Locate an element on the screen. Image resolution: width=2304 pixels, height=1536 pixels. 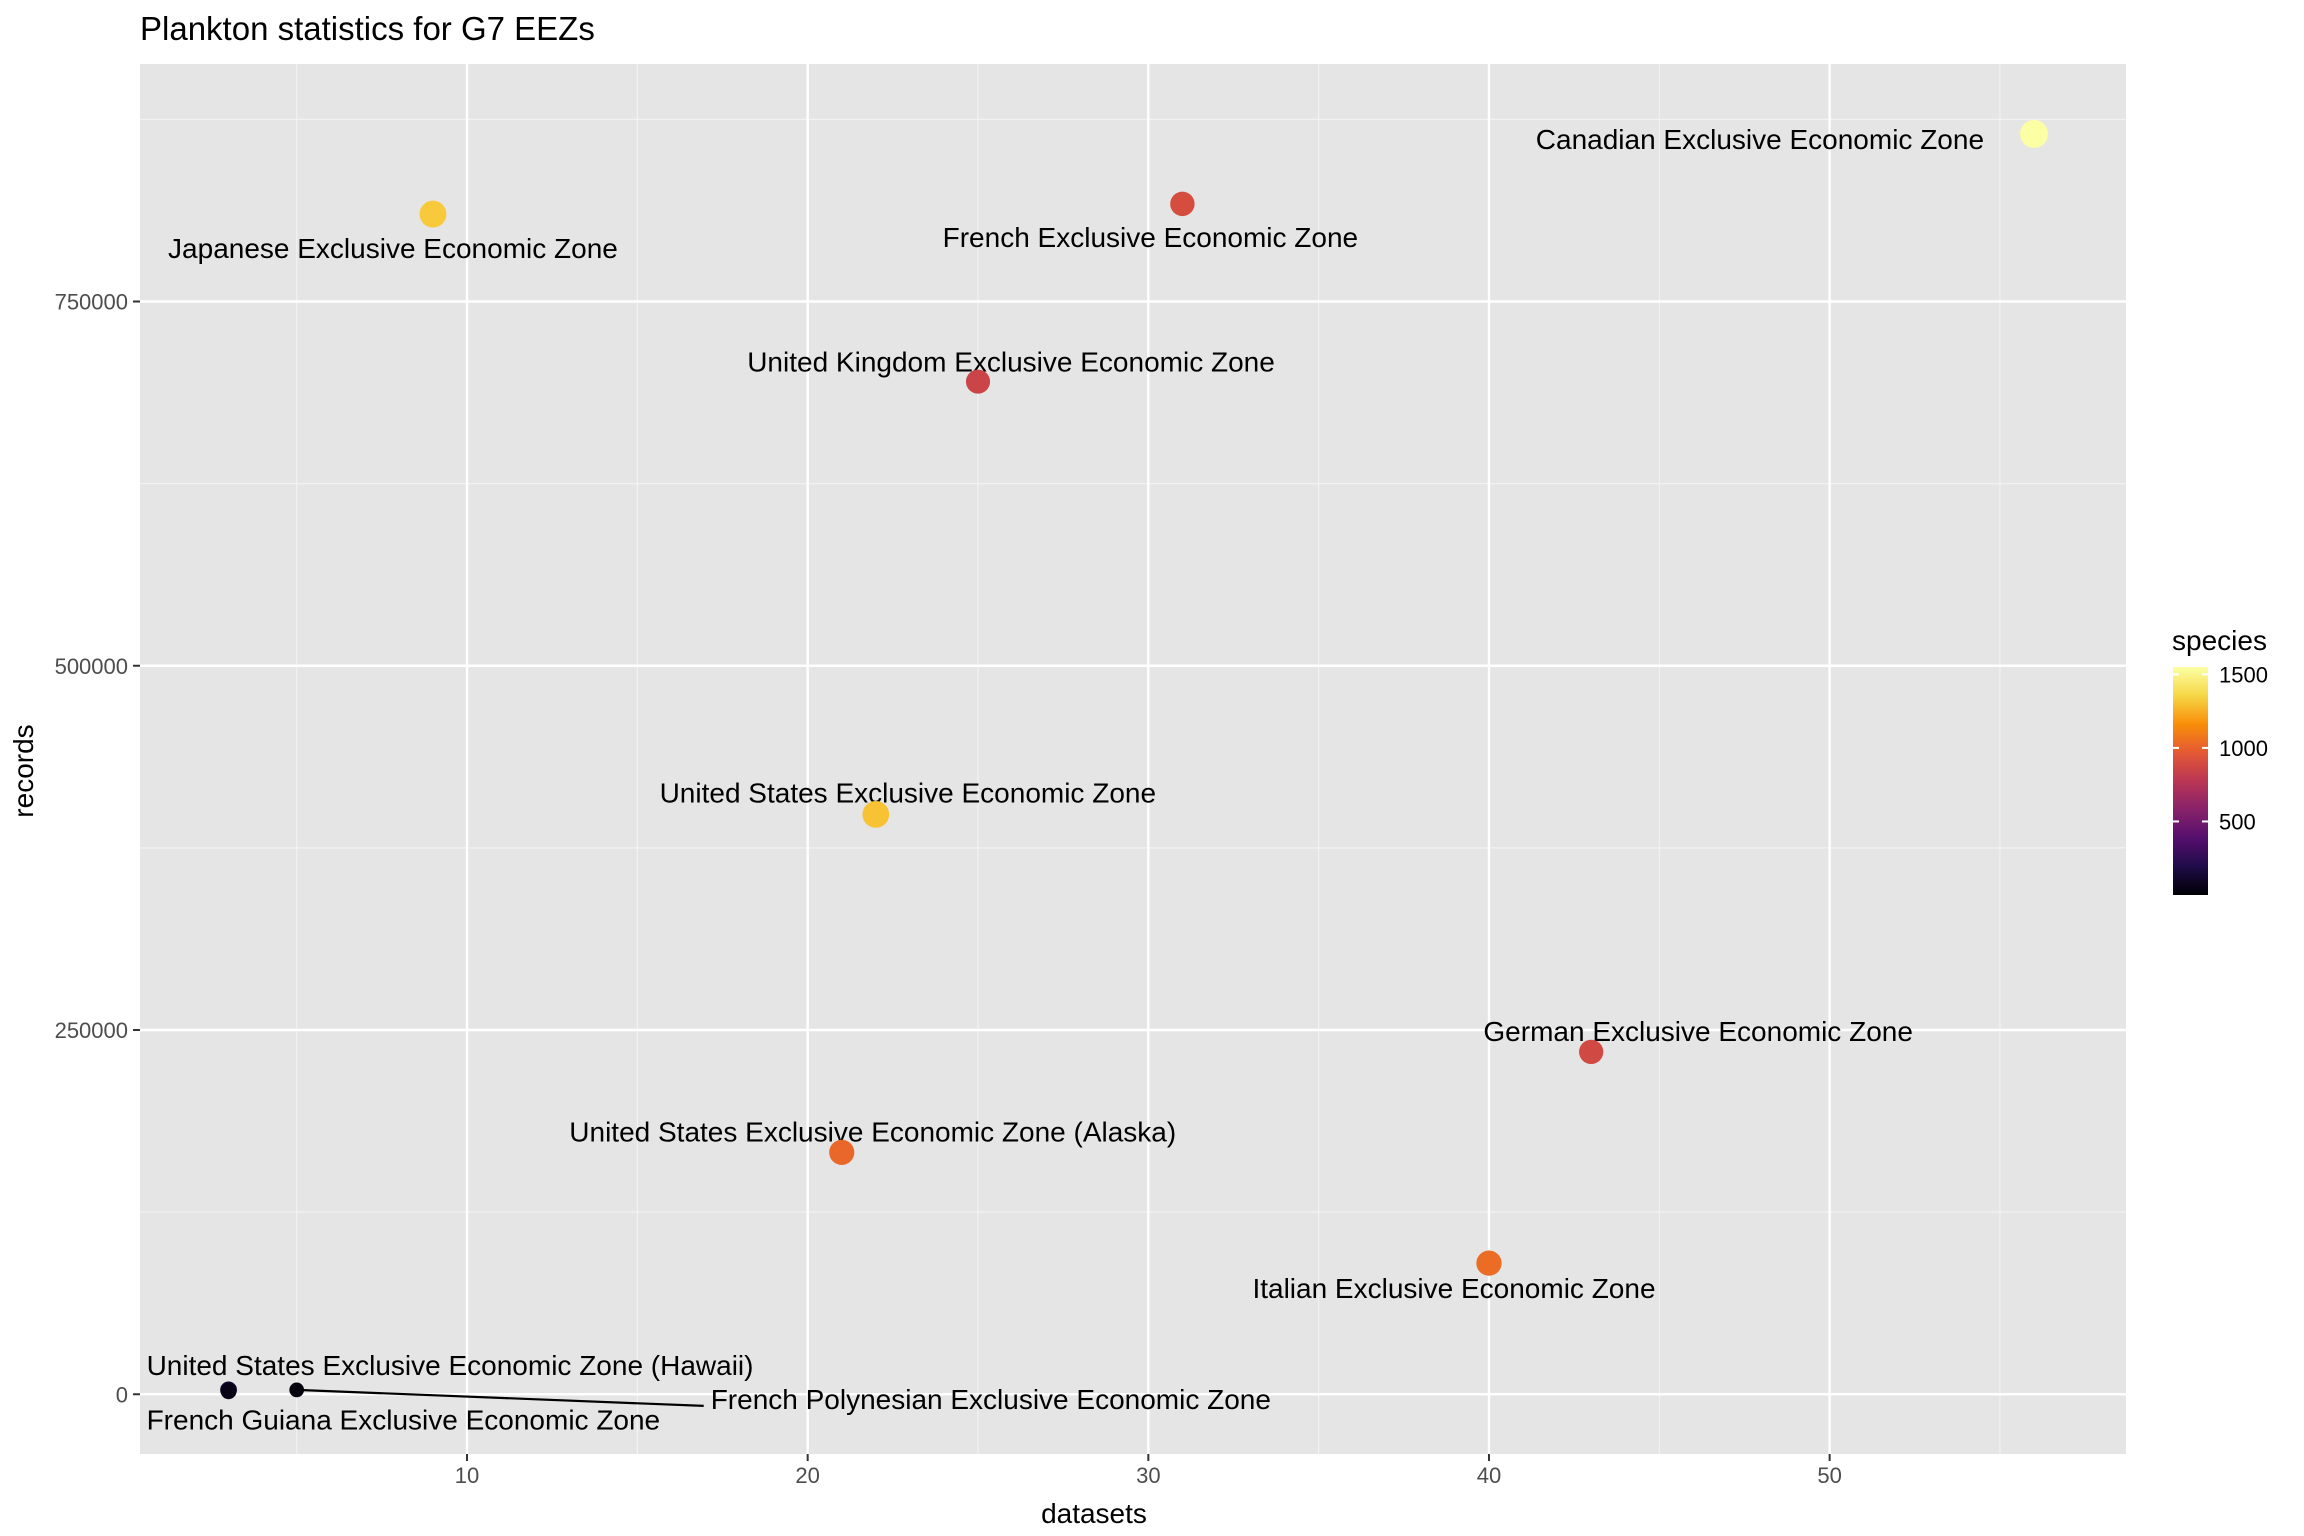
x-tick-label: 20 is located at coordinates (807, 1475).